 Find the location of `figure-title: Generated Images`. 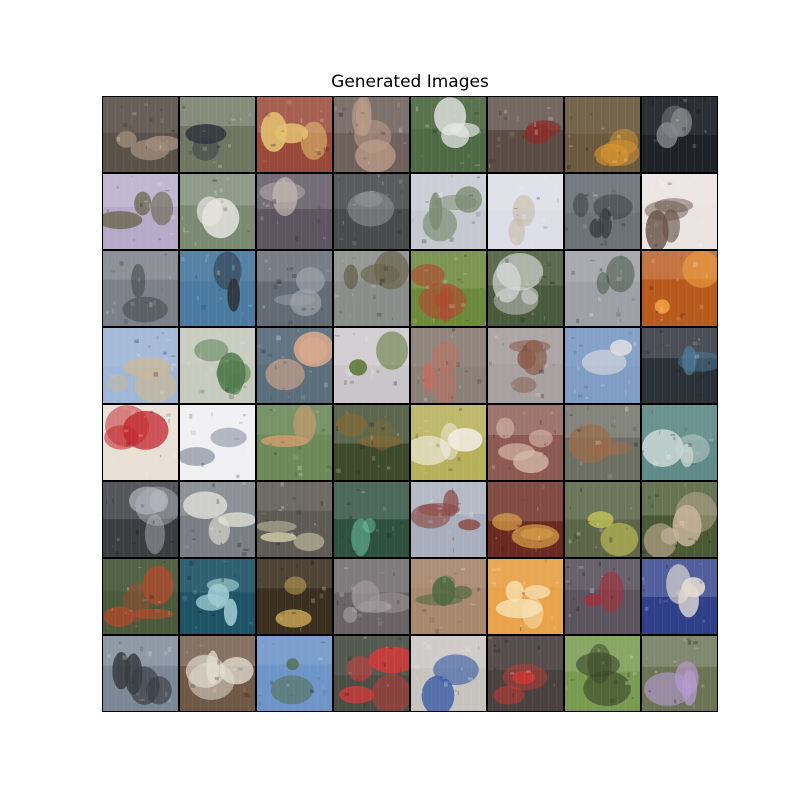

figure-title: Generated Images is located at coordinates (410, 82).